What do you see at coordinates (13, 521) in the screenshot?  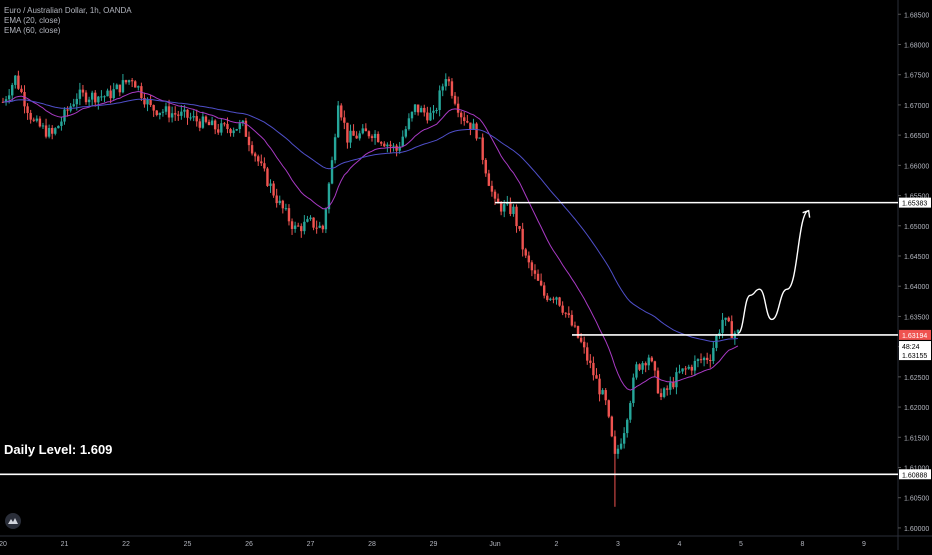 I see `tradingview-logo-icon` at bounding box center [13, 521].